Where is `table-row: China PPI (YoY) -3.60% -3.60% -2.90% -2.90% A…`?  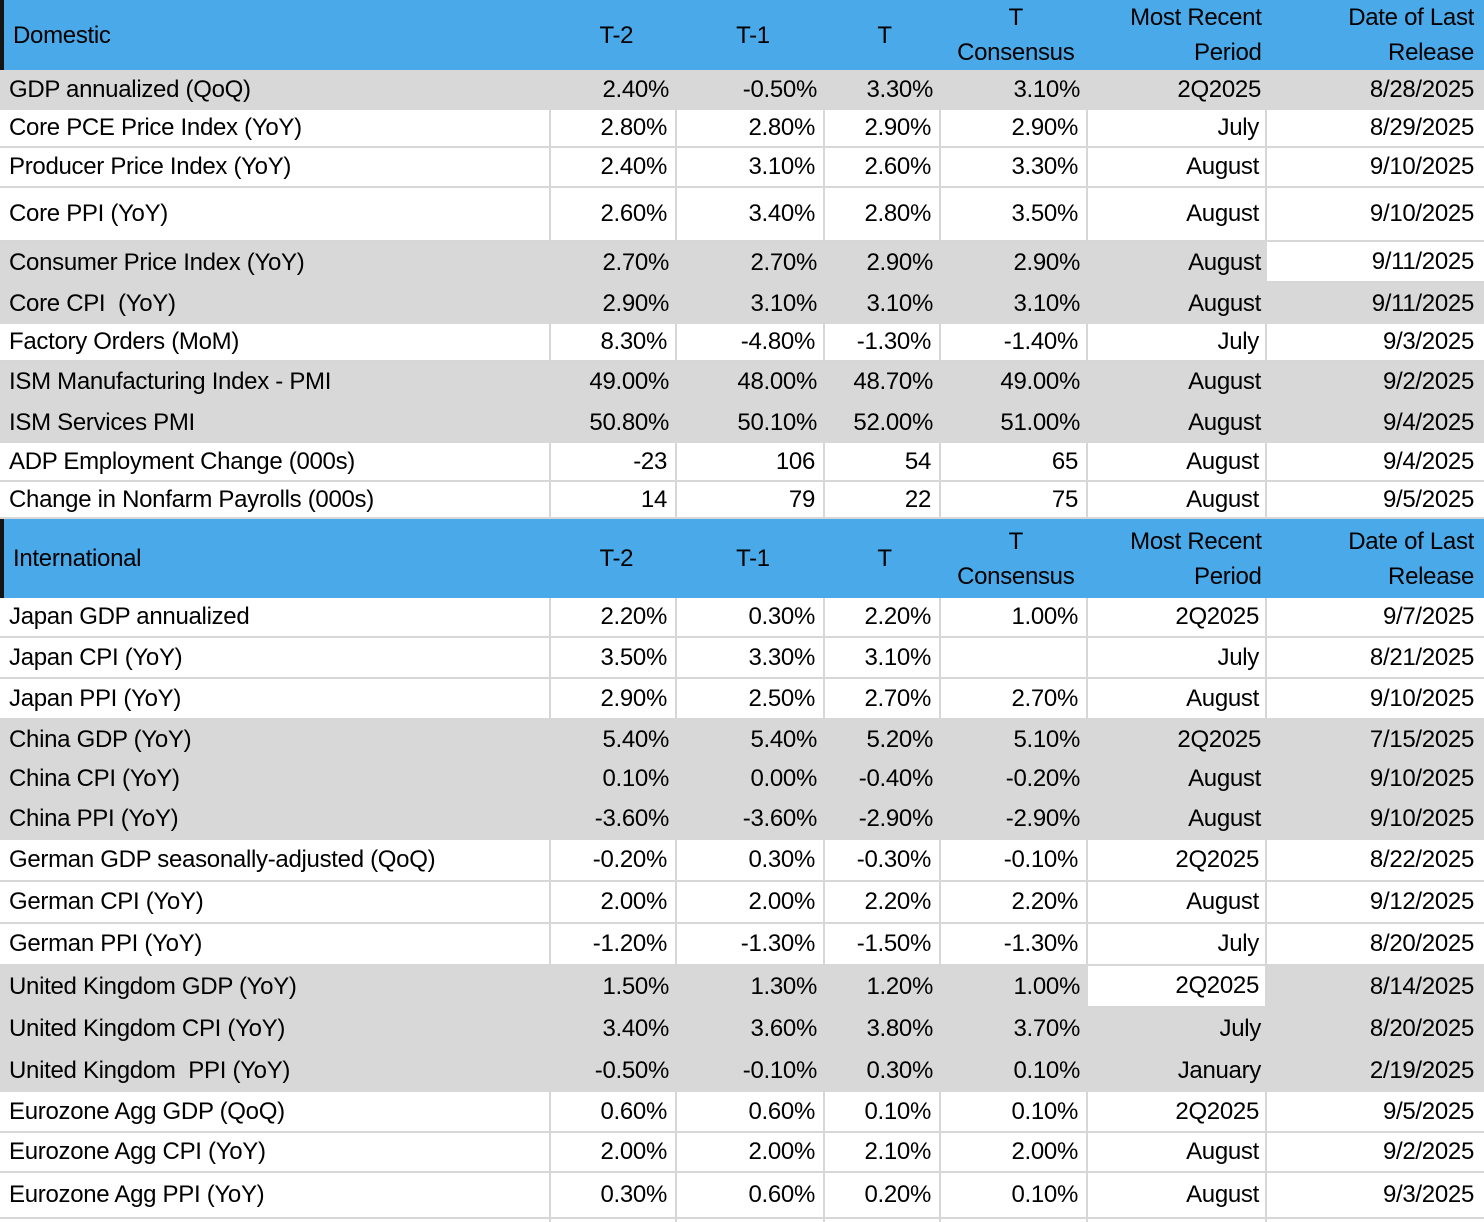
table-row: China PPI (YoY) -3.60% -3.60% -2.90% -2.90% A… is located at coordinates (742, 819).